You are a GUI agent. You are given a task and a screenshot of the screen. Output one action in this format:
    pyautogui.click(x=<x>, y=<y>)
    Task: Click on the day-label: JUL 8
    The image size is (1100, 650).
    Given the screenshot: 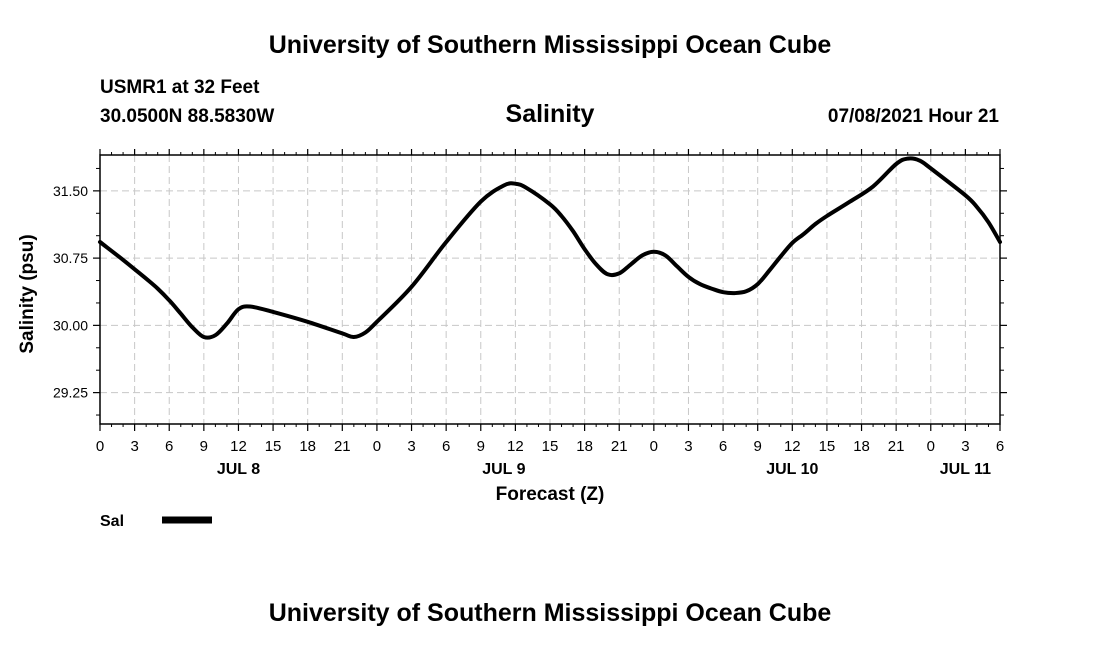 What is the action you would take?
    pyautogui.click(x=238, y=469)
    